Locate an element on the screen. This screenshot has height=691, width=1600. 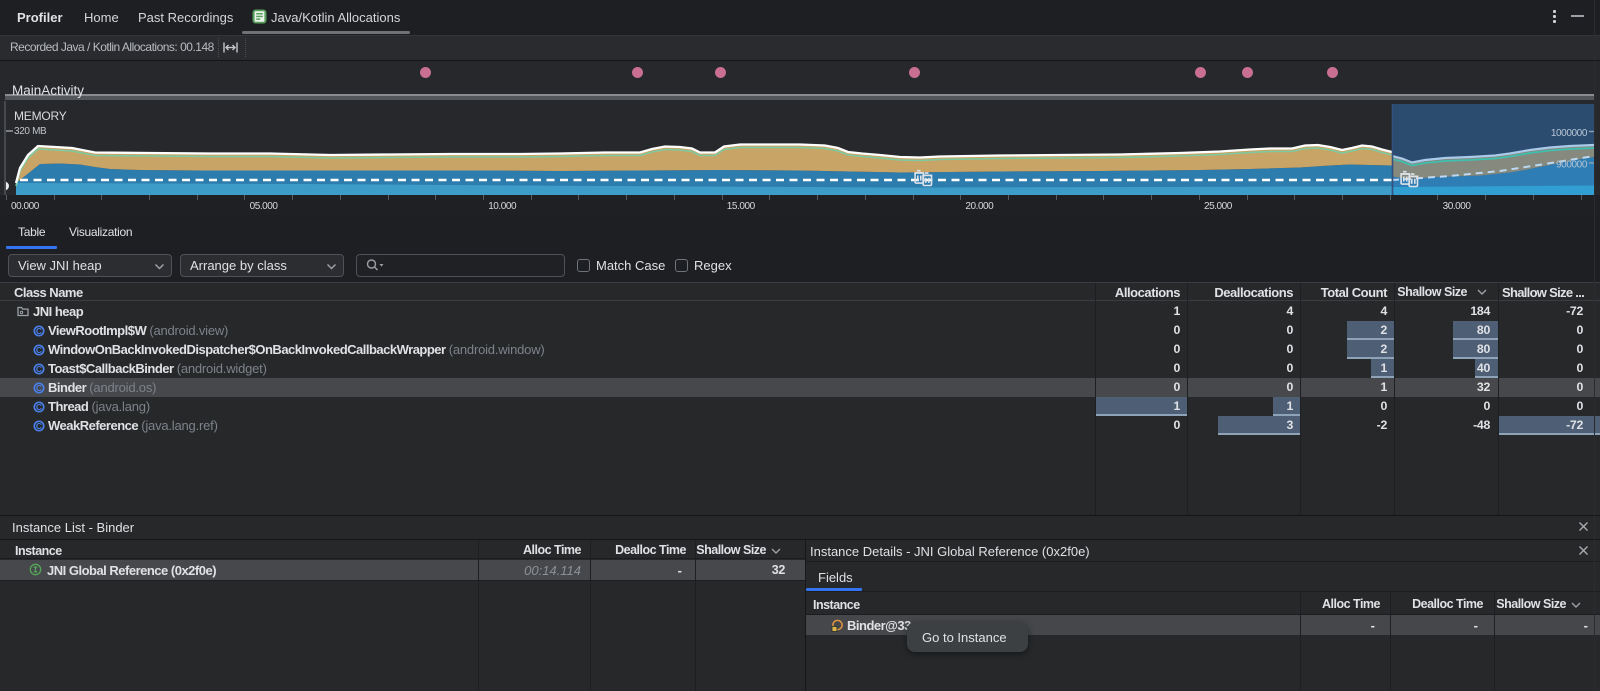
svg-text: 1000000 is located at coordinates (1569, 133).